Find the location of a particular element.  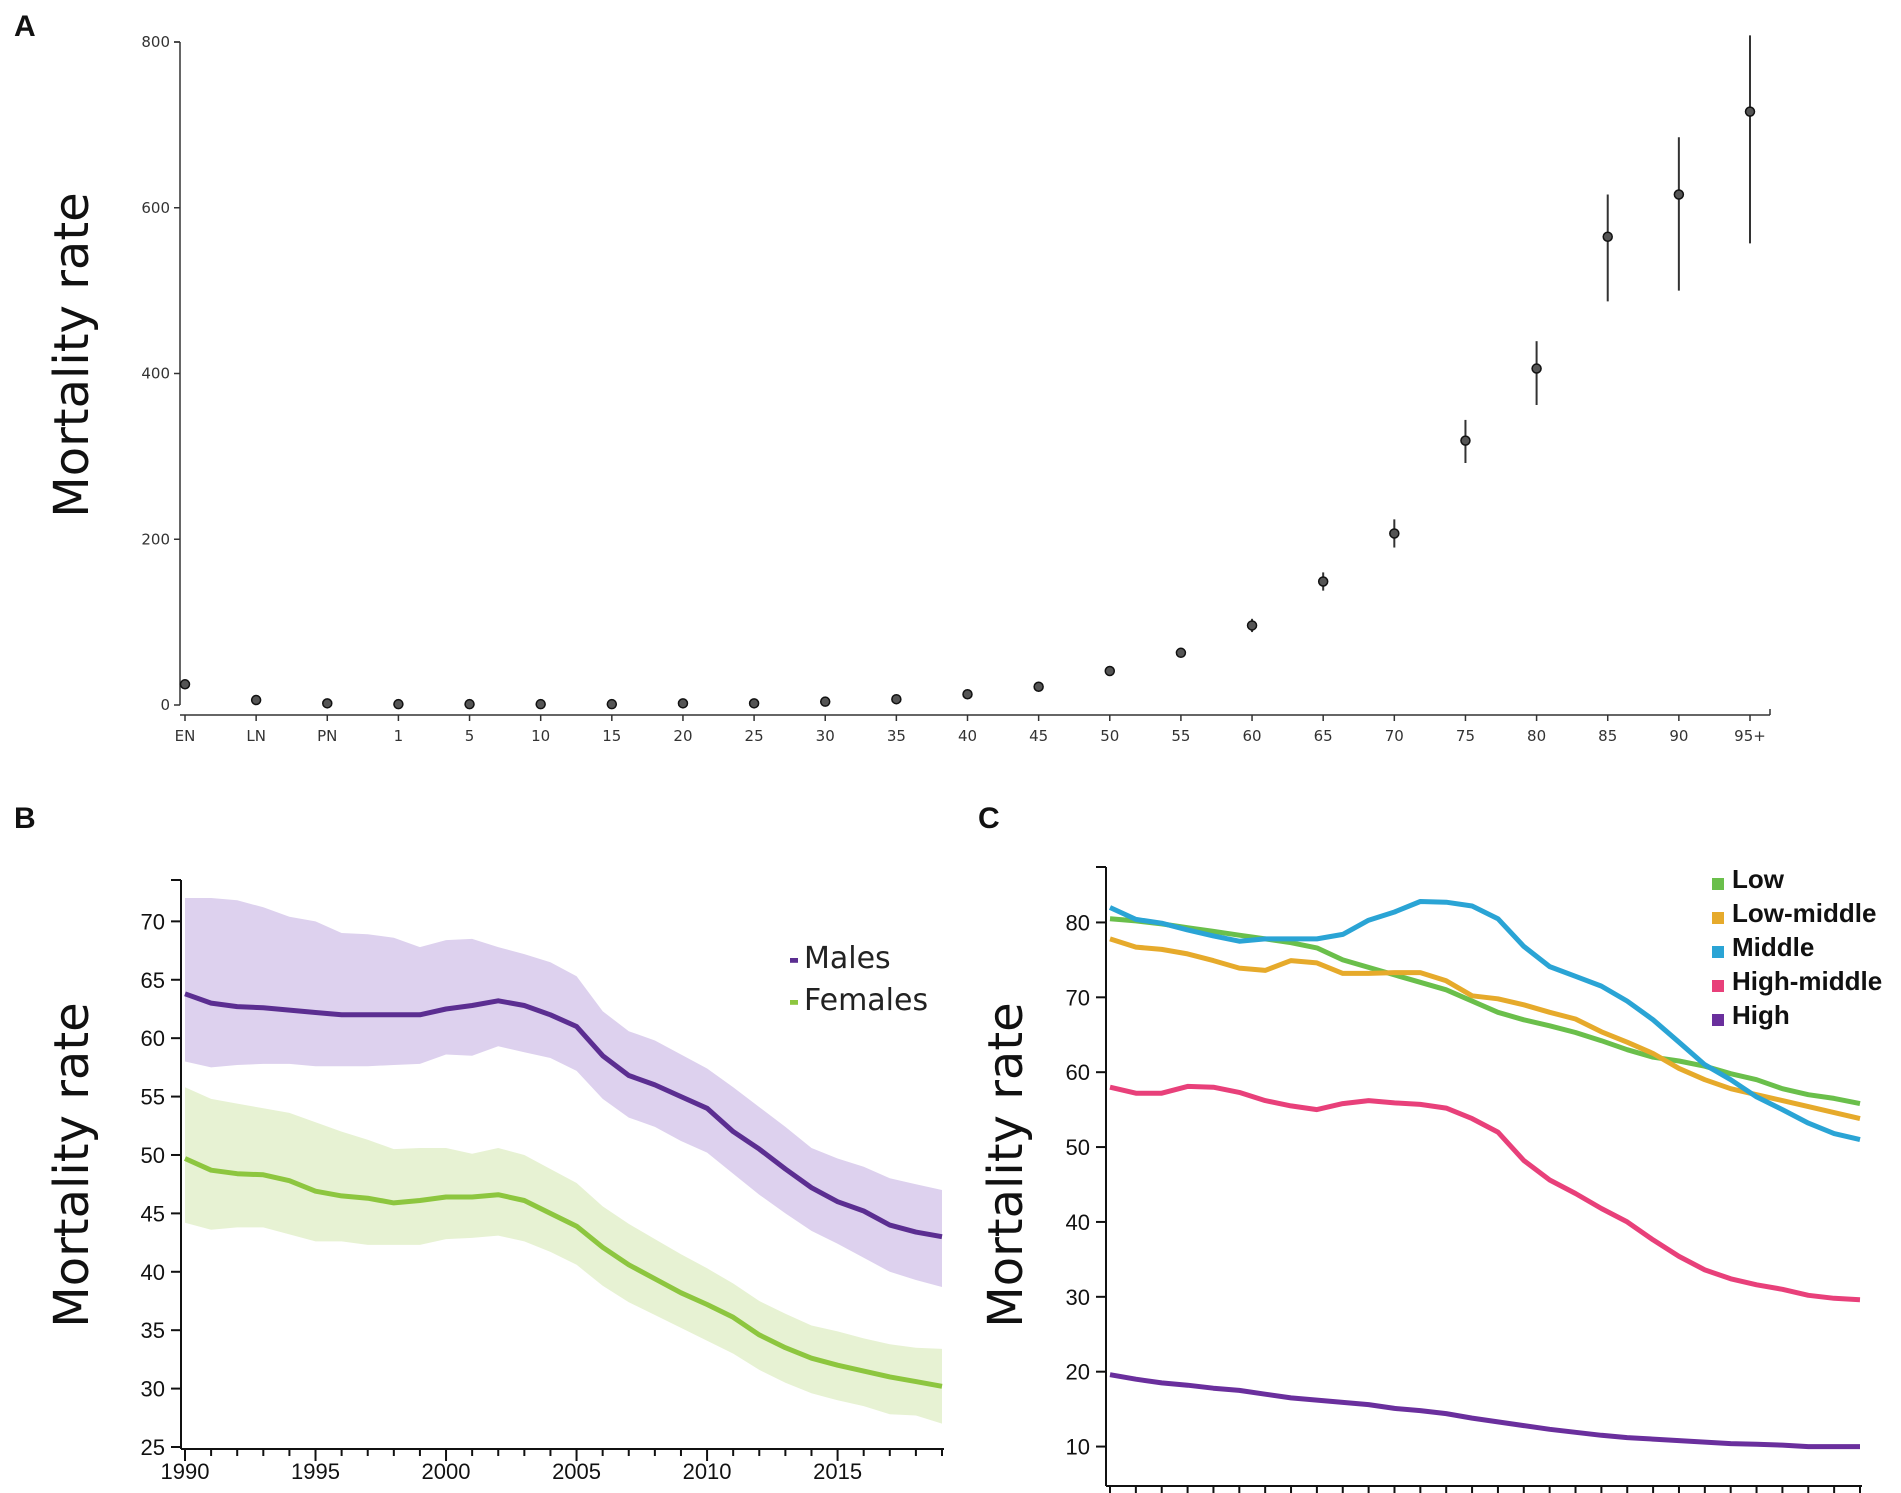

panel-a-xtick-label: 1 is located at coordinates (399, 736).